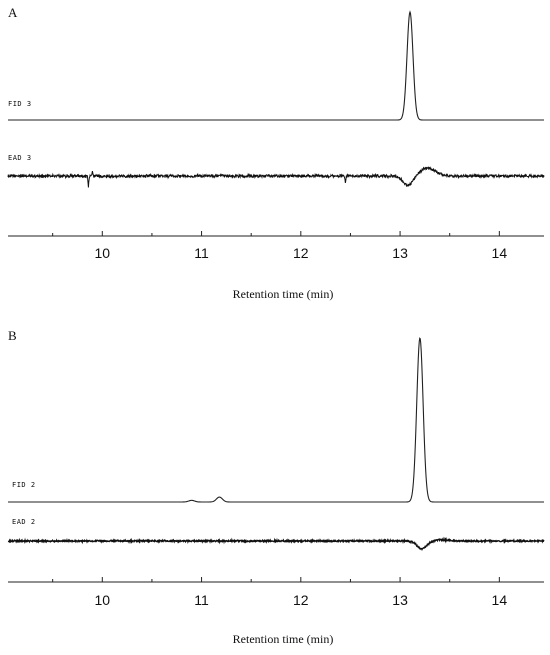 This screenshot has width=550, height=655. Describe the element at coordinates (400, 253) in the screenshot. I see `panel-a-tick-label-13: 13` at that location.